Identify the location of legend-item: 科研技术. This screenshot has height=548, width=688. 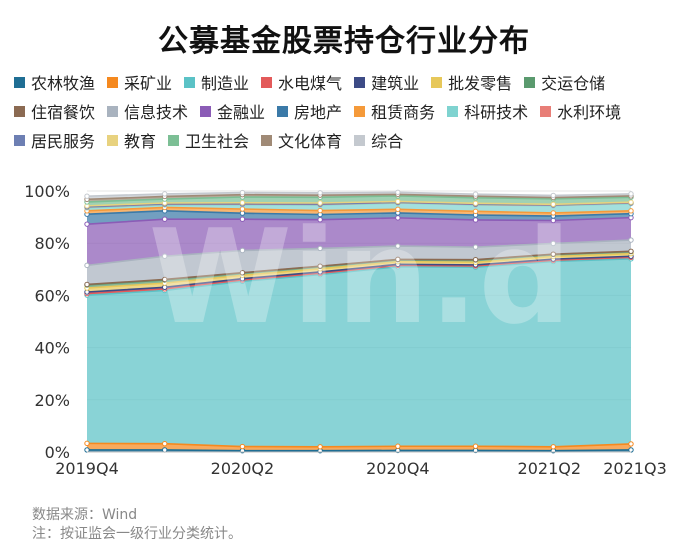
(487, 111).